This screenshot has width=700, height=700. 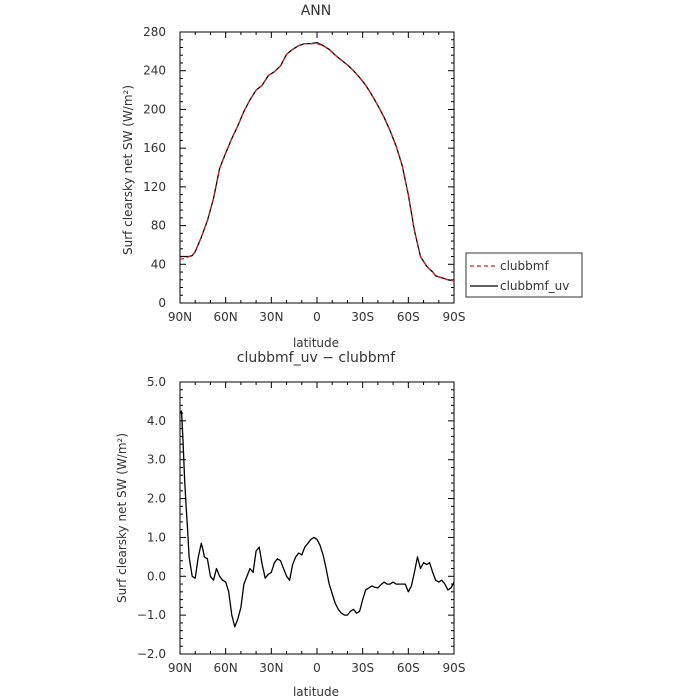 What do you see at coordinates (316, 11) in the screenshot?
I see `chart-top-title: ANN` at bounding box center [316, 11].